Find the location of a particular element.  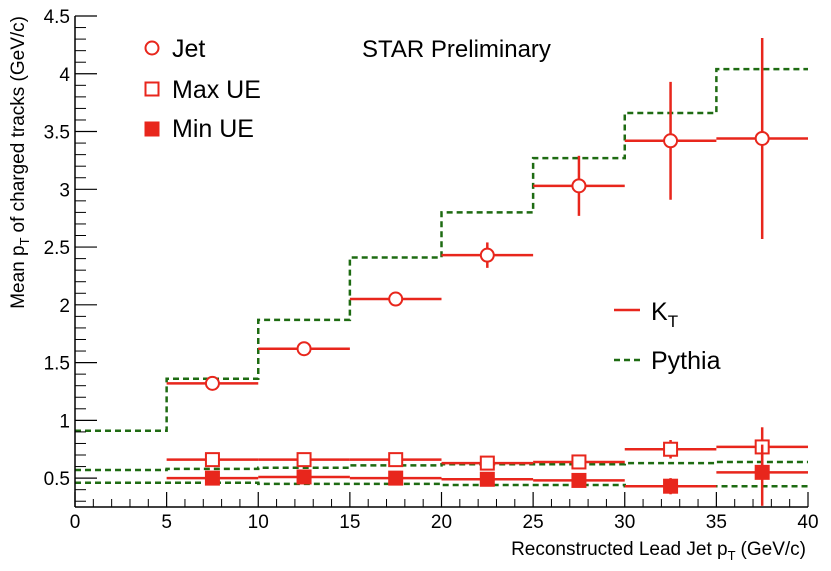

y-tick-label-0: 0.5 is located at coordinates (57, 479).